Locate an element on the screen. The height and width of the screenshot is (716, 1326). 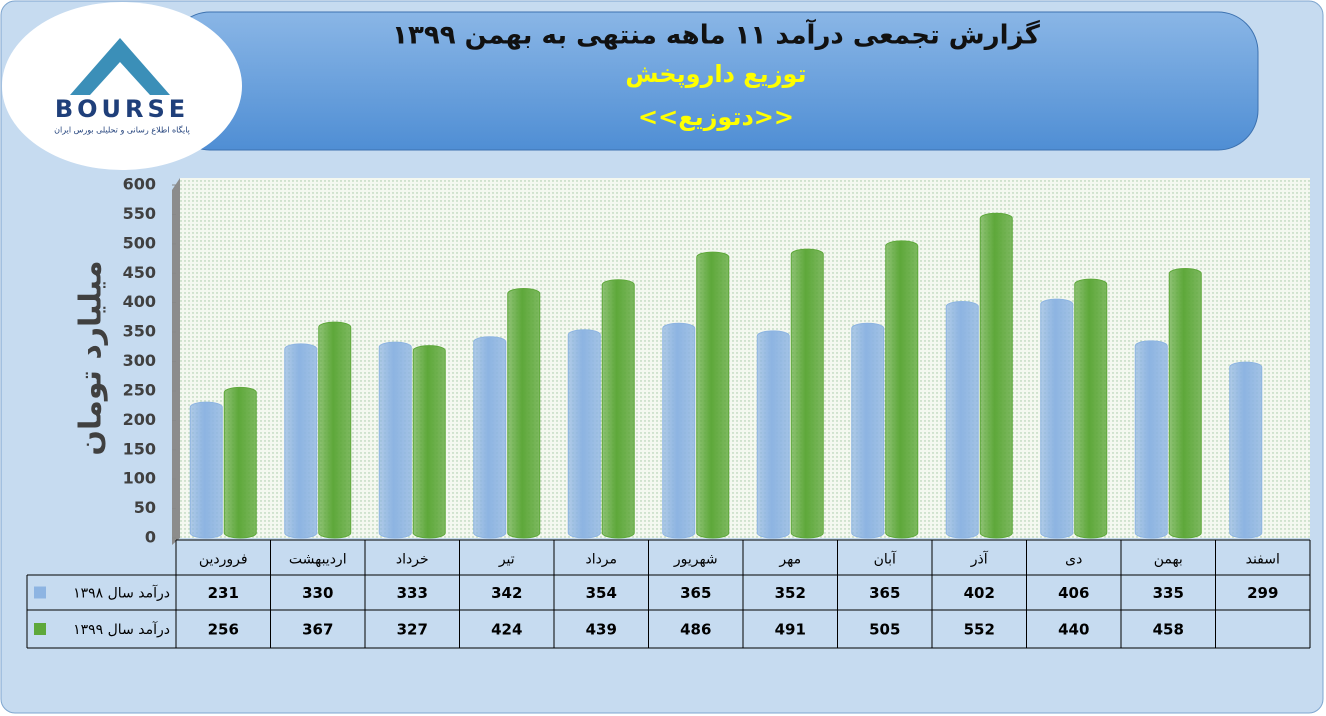
y-tick-label: 150 is located at coordinates (139, 448).